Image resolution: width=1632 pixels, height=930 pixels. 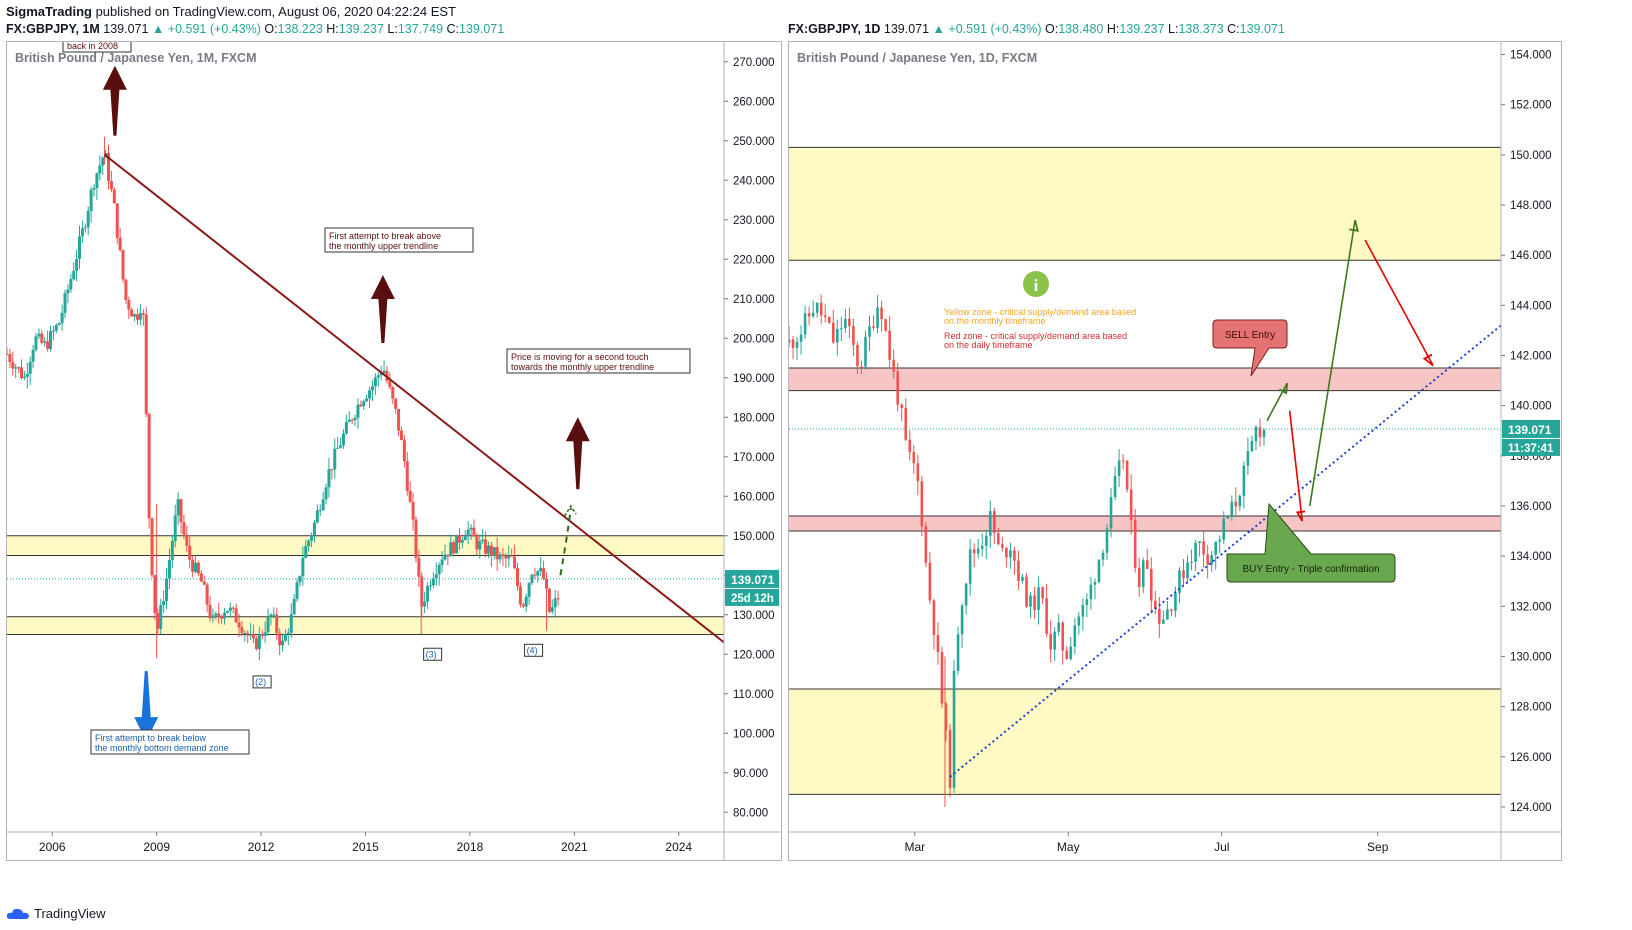 What do you see at coordinates (995, 321) in the screenshot?
I see `yellow-zone-legend: on the monthly timeframe` at bounding box center [995, 321].